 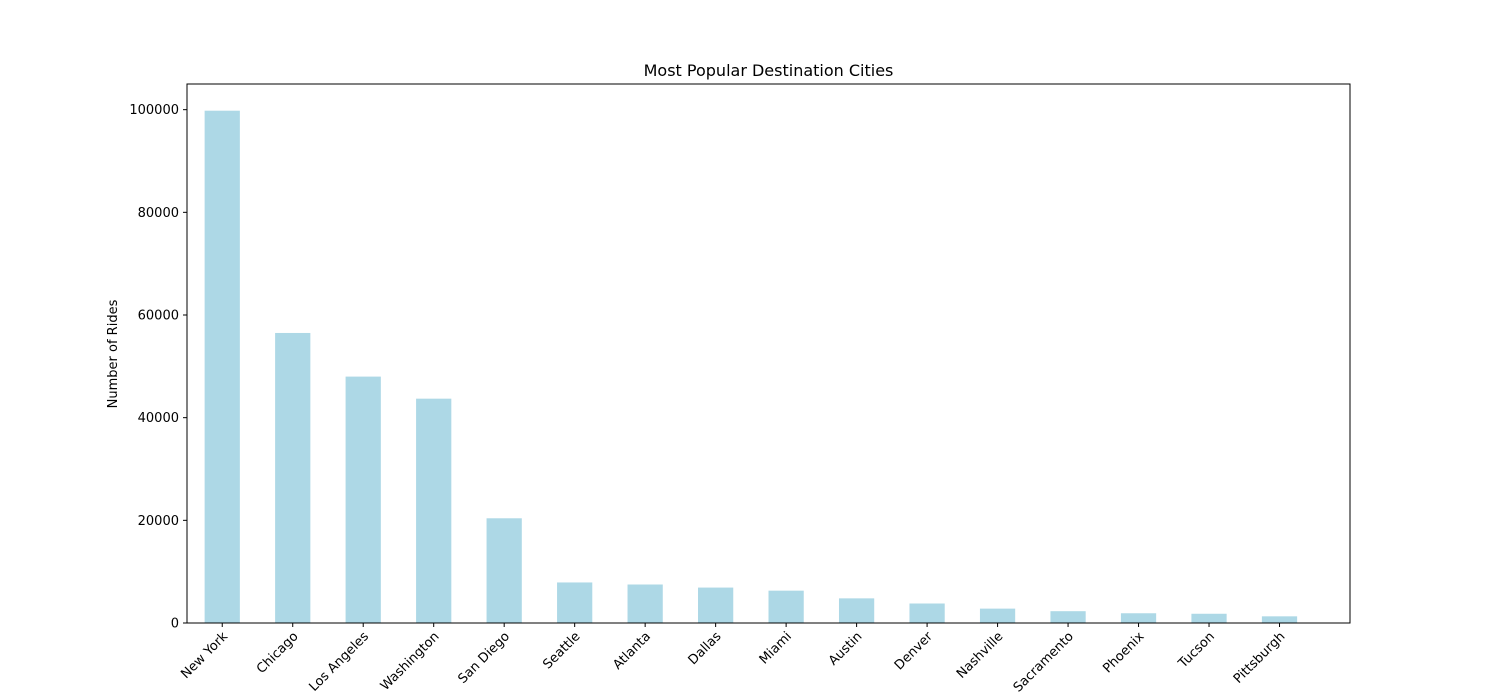 I want to click on bar-chicago, so click(x=293, y=477).